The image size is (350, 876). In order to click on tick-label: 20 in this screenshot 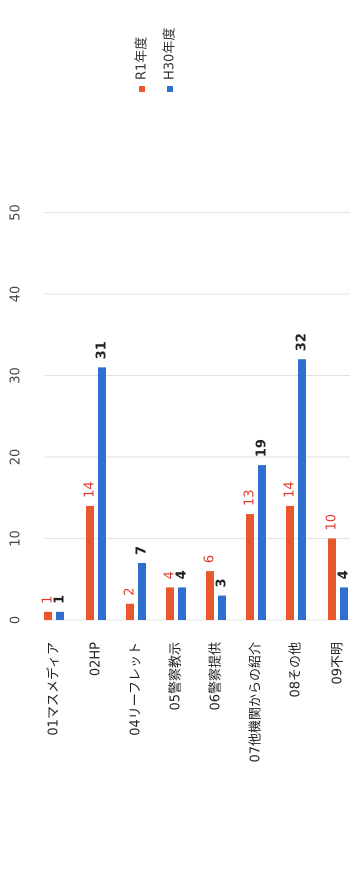, I will do `click(16, 457)`.